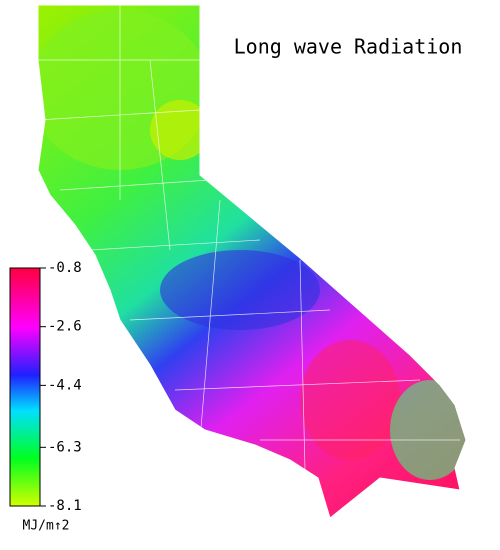  Describe the element at coordinates (65, 447) in the screenshot. I see `colorbar-tick-label: -6.3` at that location.